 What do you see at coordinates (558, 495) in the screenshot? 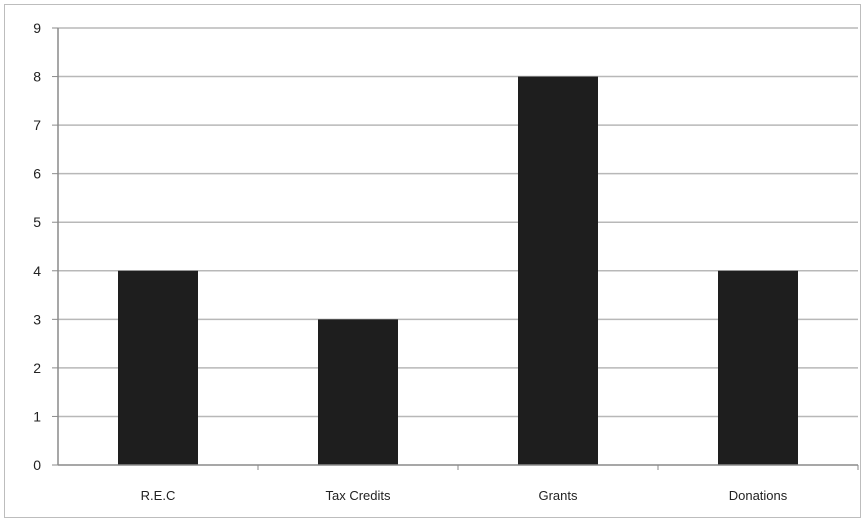
I see `x-tick-label: Grants` at bounding box center [558, 495].